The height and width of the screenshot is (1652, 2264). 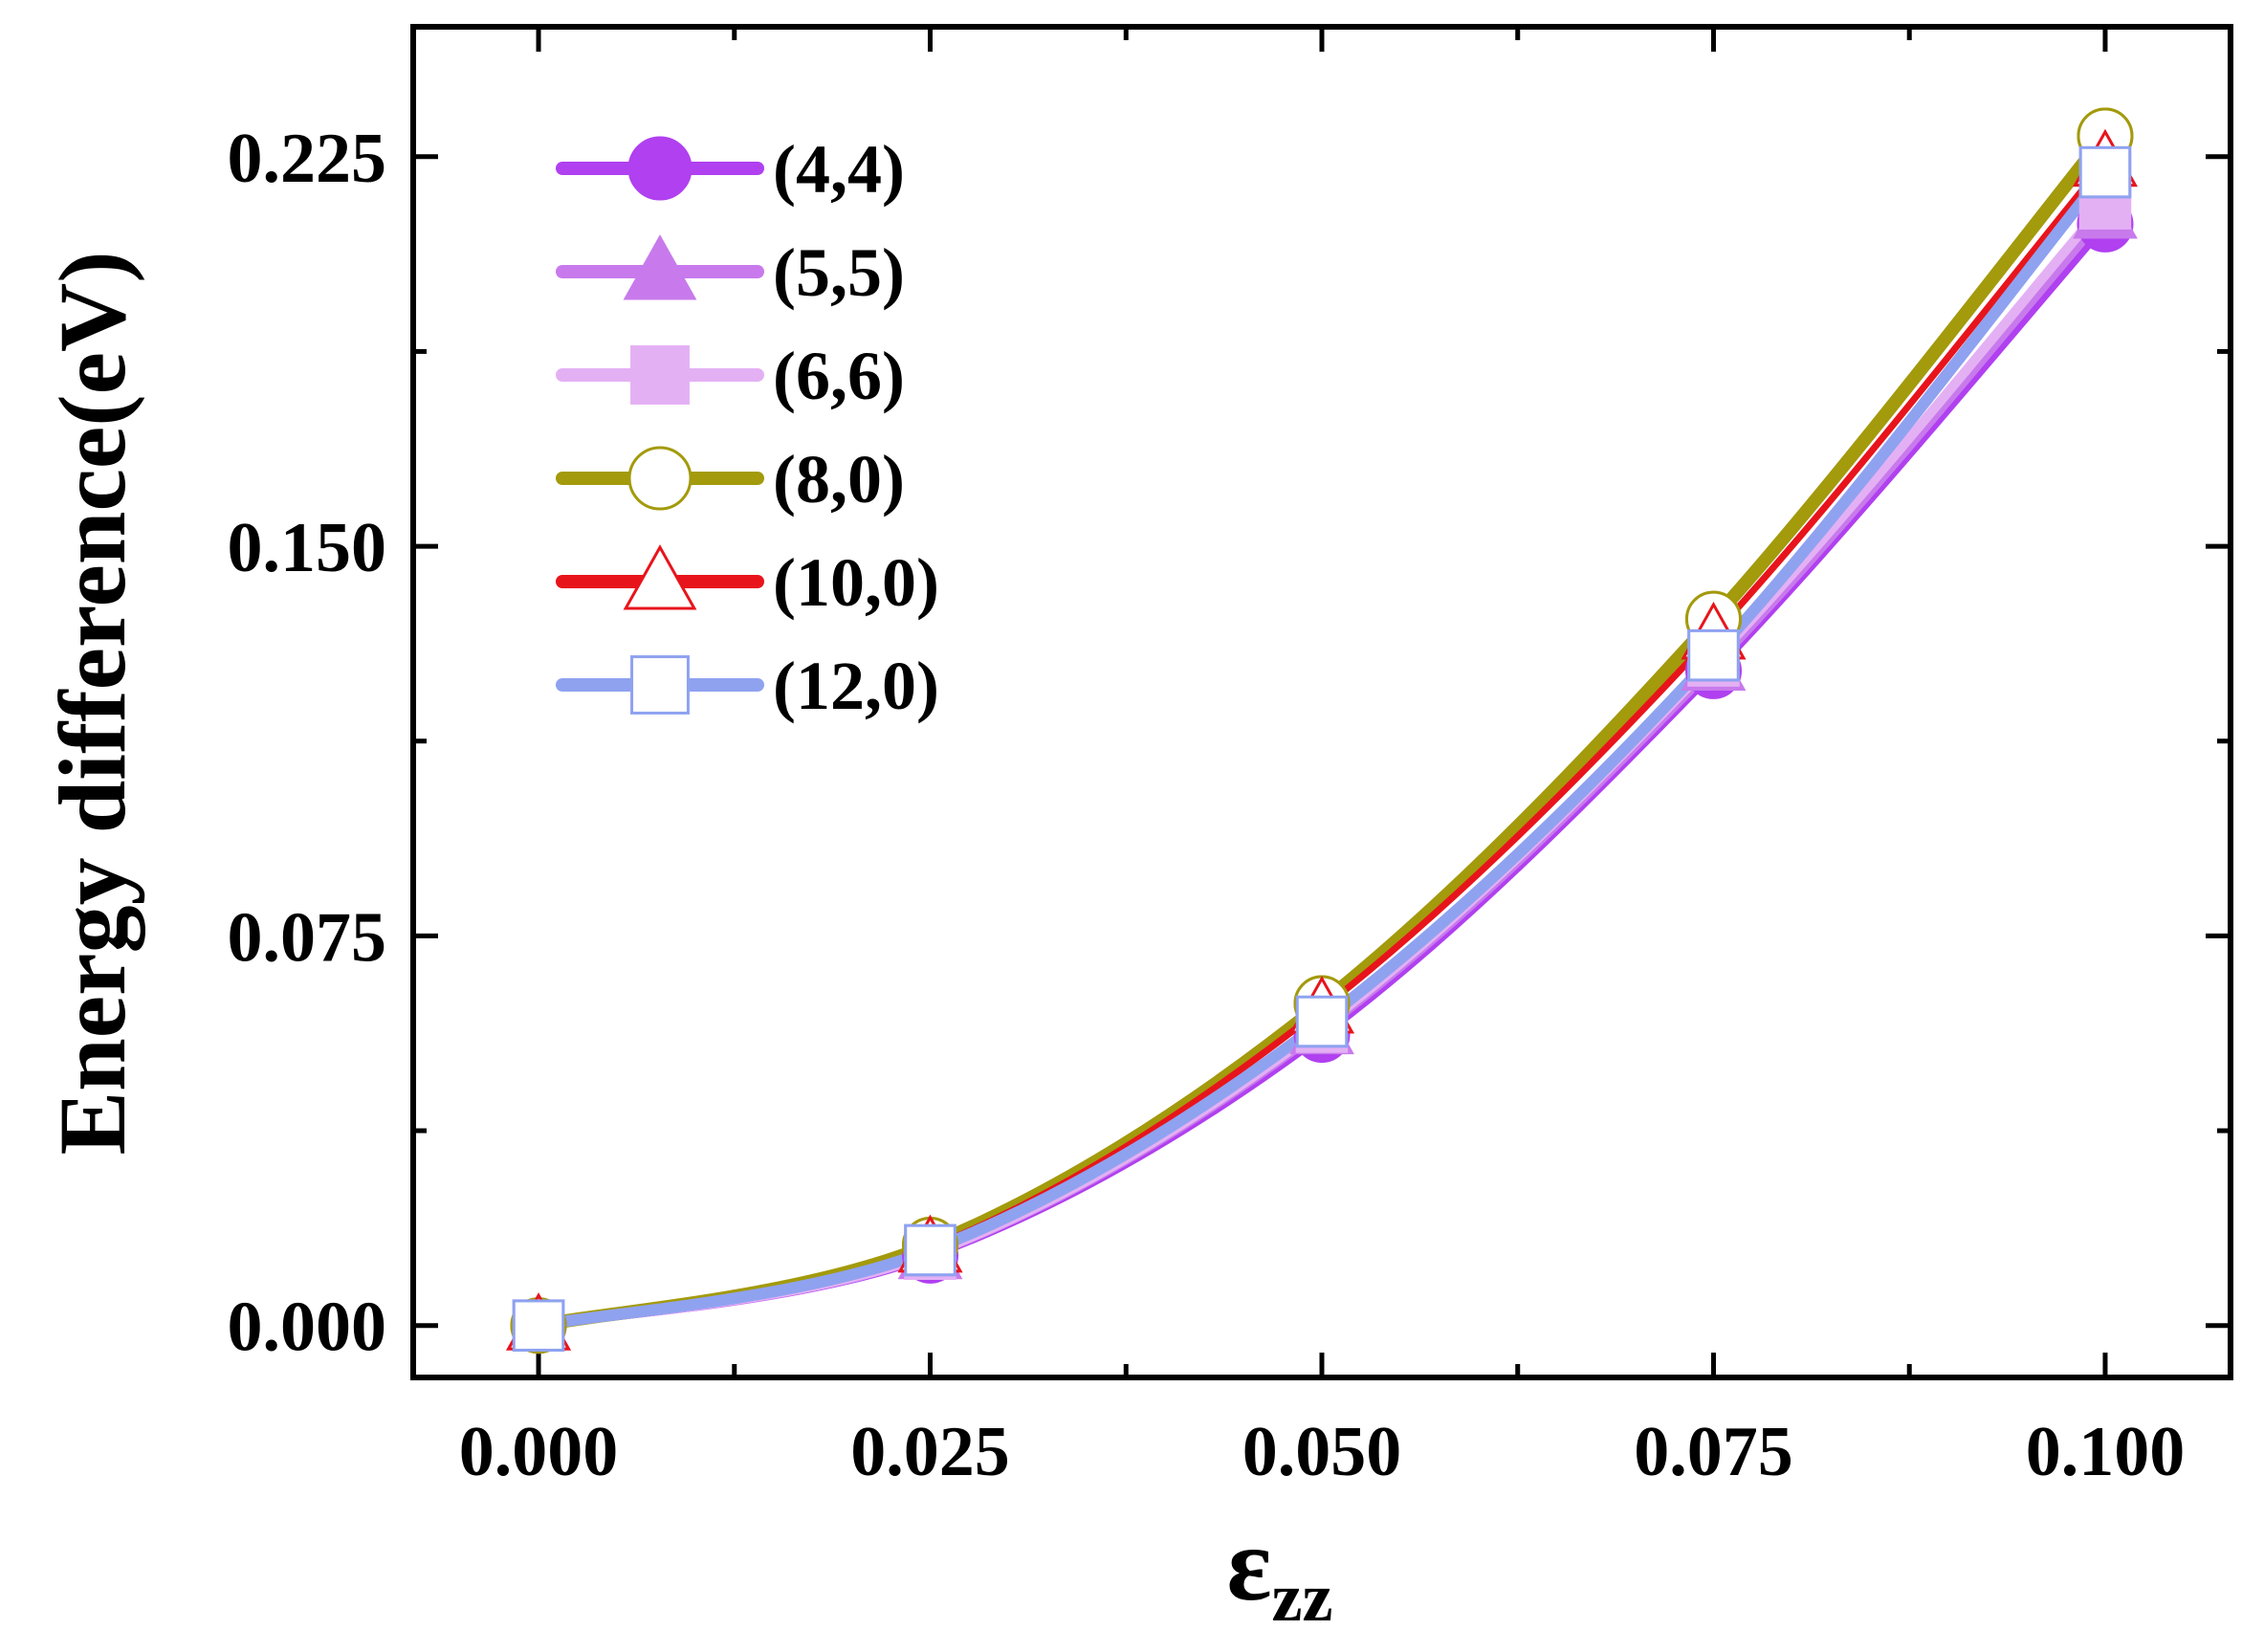 I want to click on legend-label: (8,0), so click(x=839, y=479).